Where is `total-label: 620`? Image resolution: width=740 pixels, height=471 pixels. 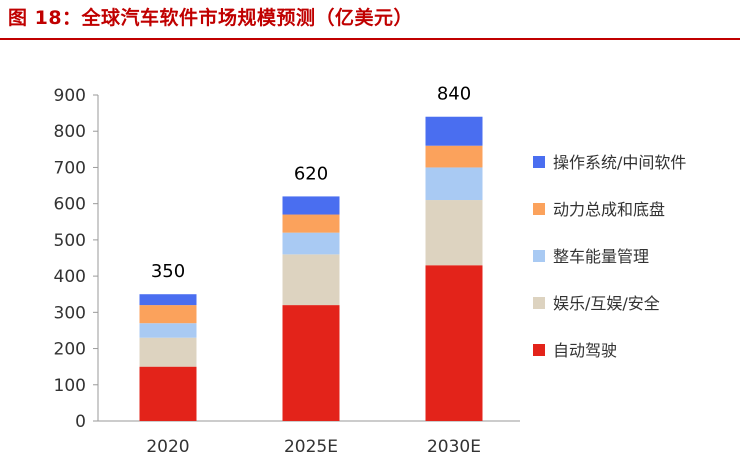 total-label: 620 is located at coordinates (311, 173).